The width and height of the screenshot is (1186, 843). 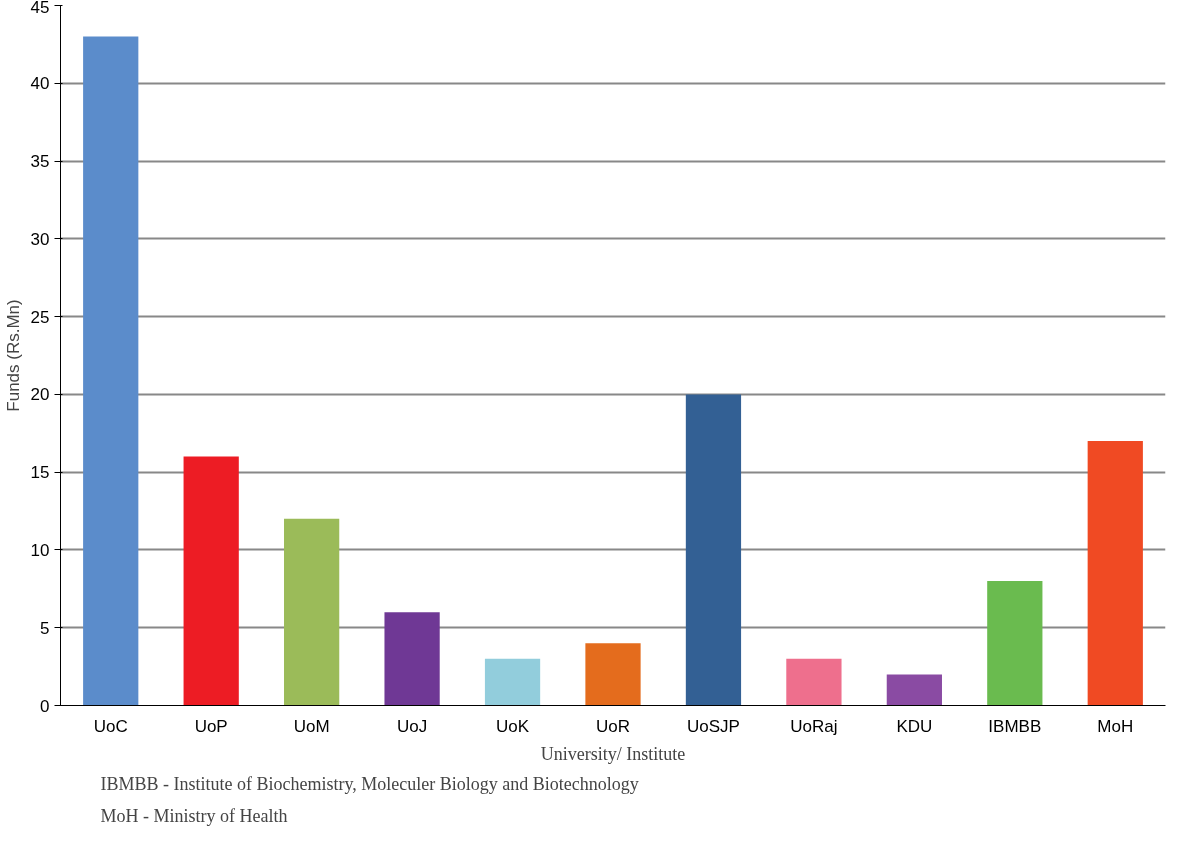 I want to click on y-tick-label: 5, so click(x=45, y=628).